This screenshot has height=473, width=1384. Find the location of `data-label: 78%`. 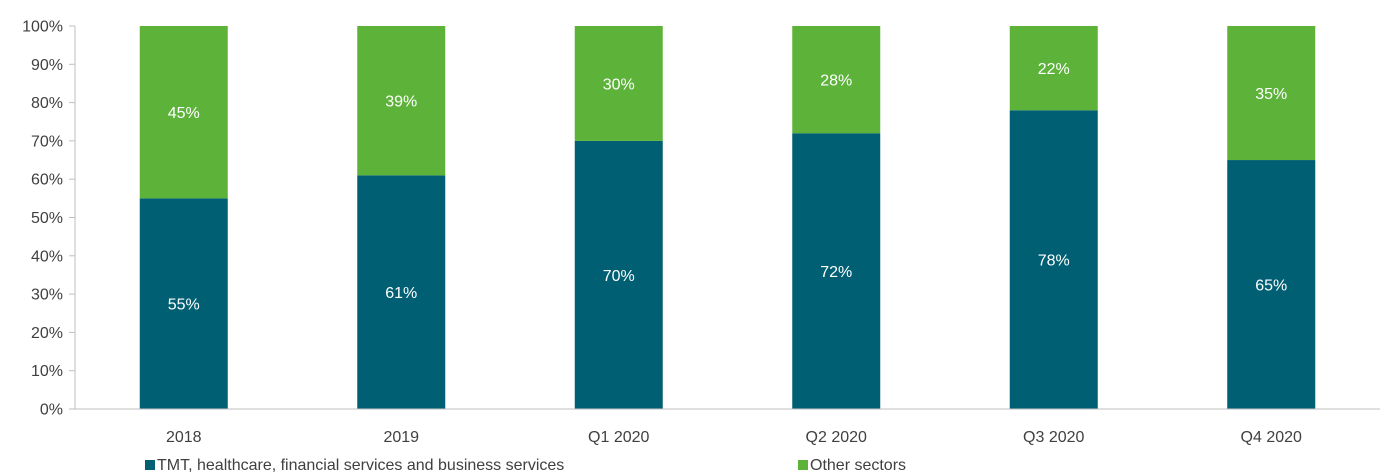

data-label: 78% is located at coordinates (1054, 261).